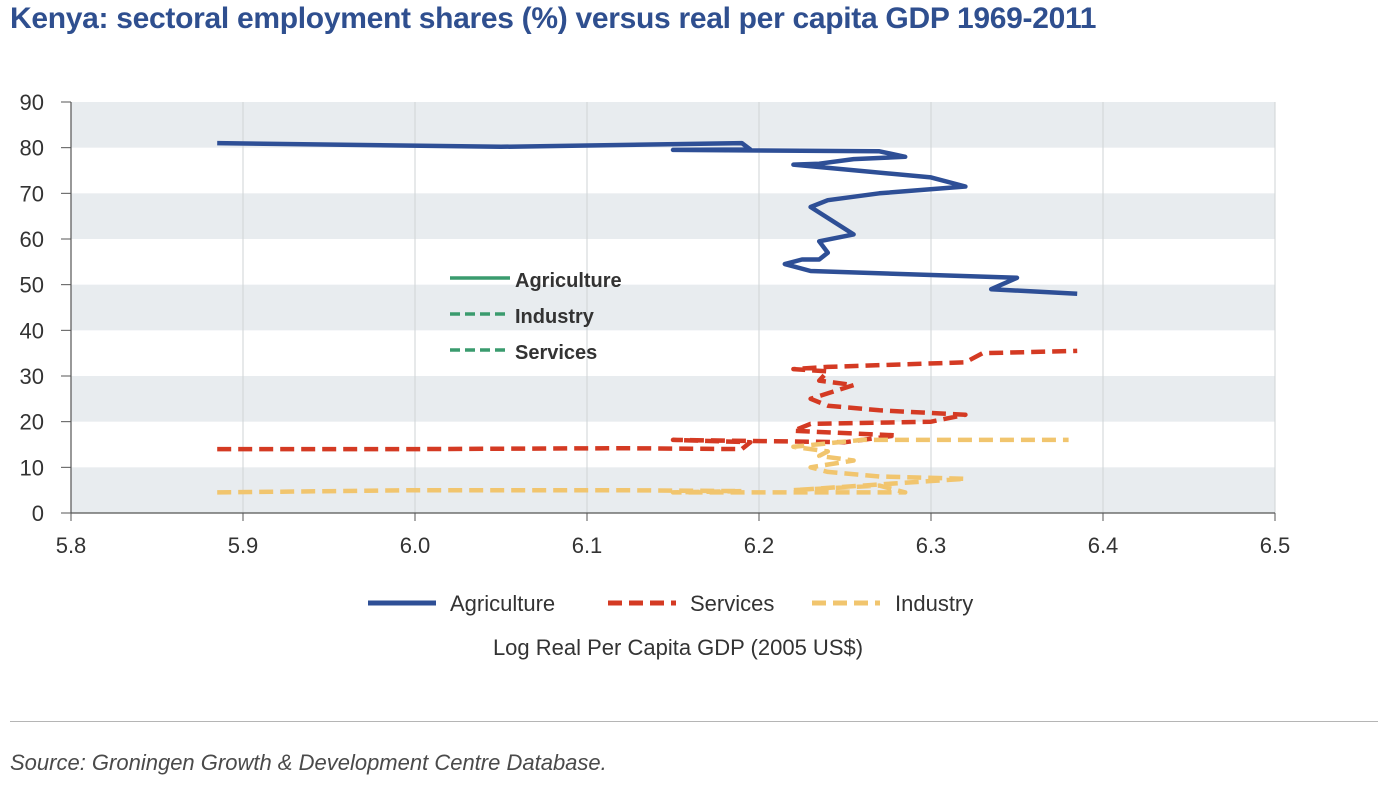 The height and width of the screenshot is (795, 1393). I want to click on inset-legend-label: Industry, so click(555, 317).